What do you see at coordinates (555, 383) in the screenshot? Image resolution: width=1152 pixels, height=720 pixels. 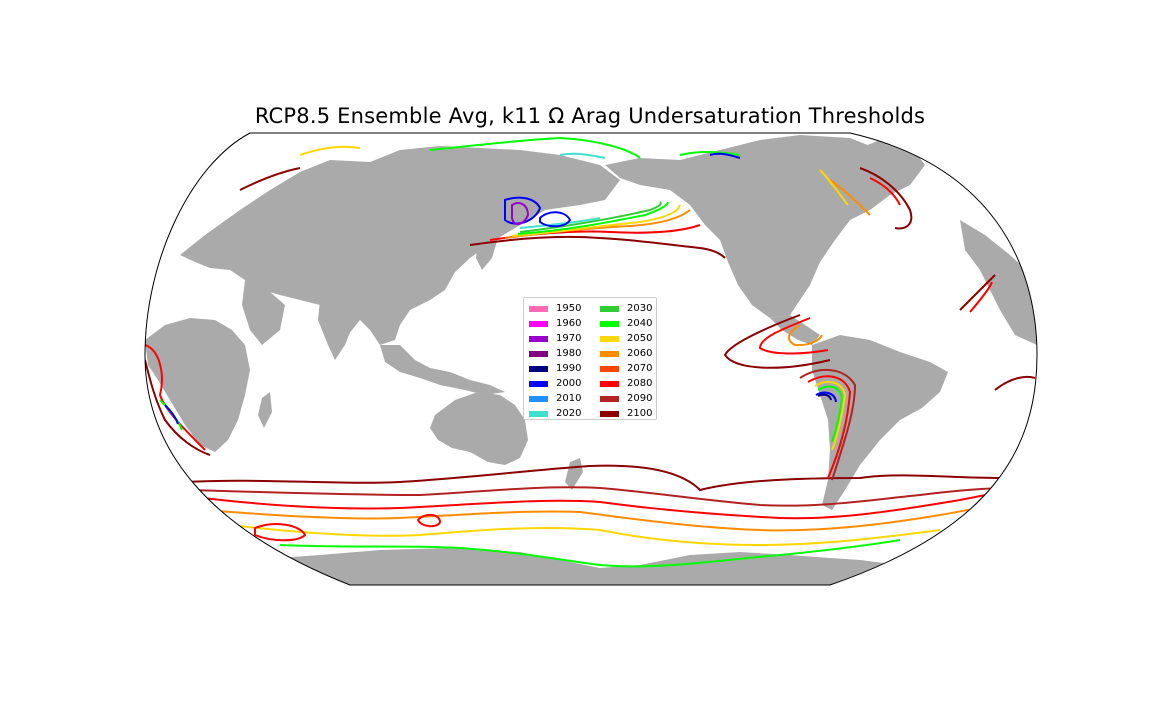 I see `legend-item: 2000` at bounding box center [555, 383].